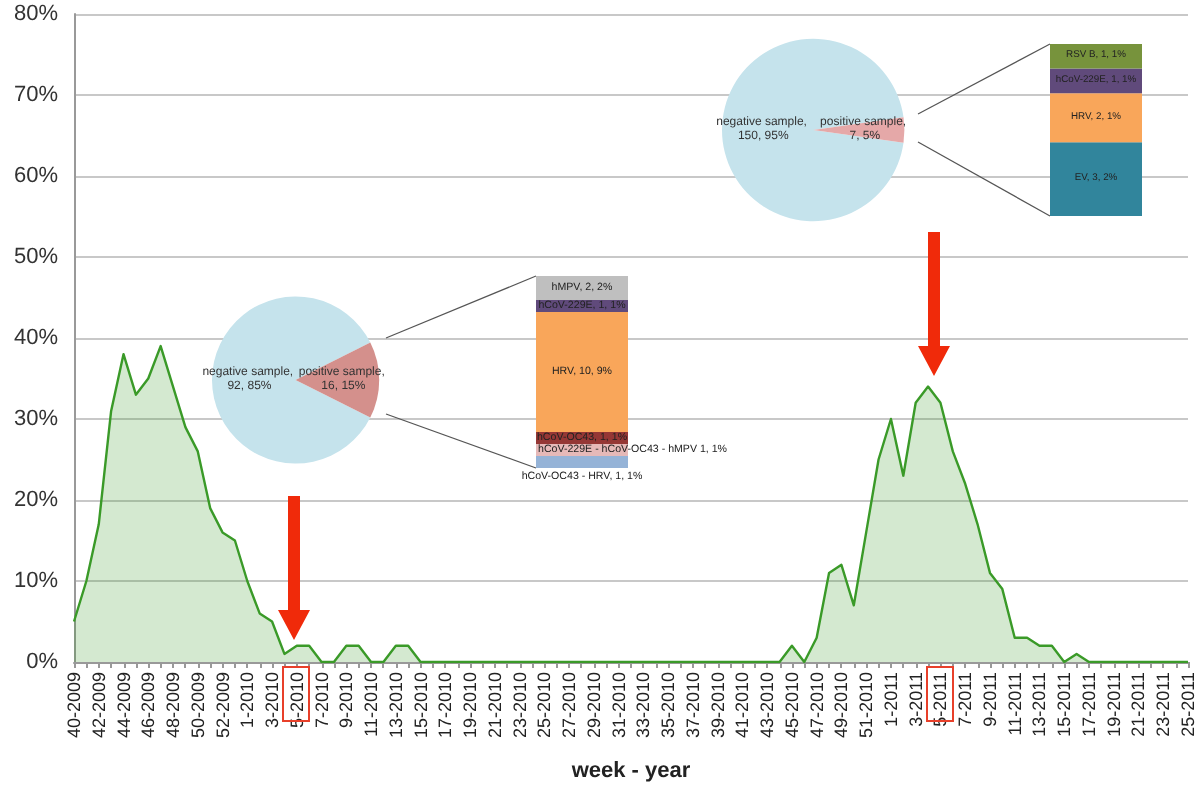 The image size is (1200, 796). I want to click on x-tick-label: 3-2011, so click(915, 699).